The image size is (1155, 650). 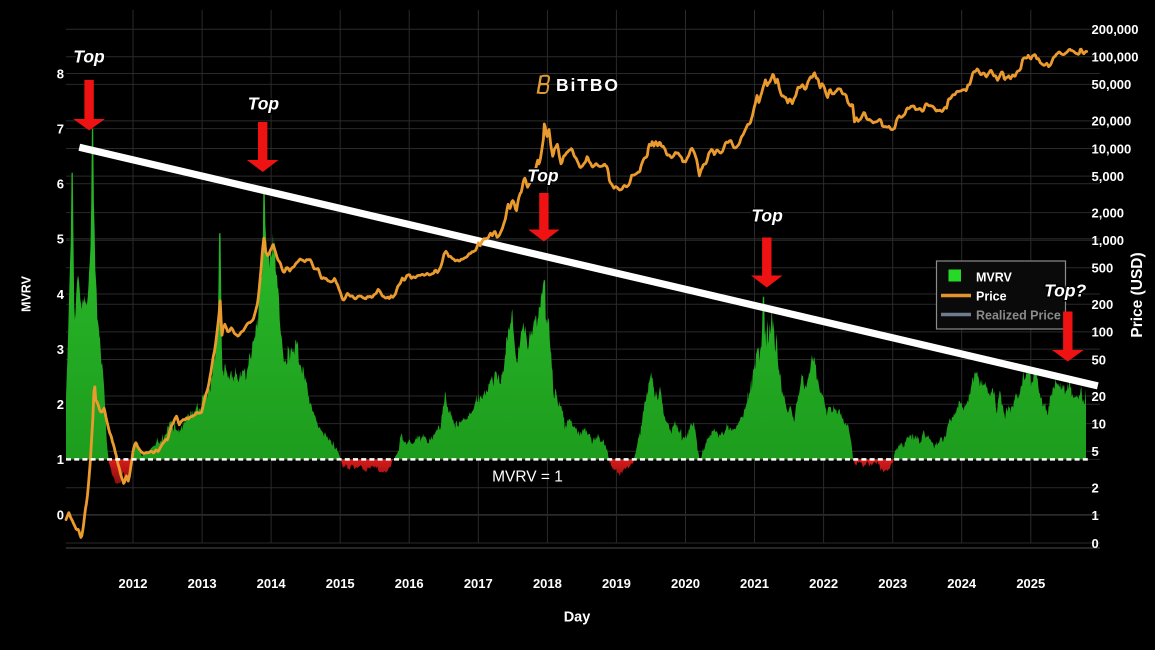 What do you see at coordinates (409, 583) in the screenshot?
I see `svg-text: 2016` at bounding box center [409, 583].